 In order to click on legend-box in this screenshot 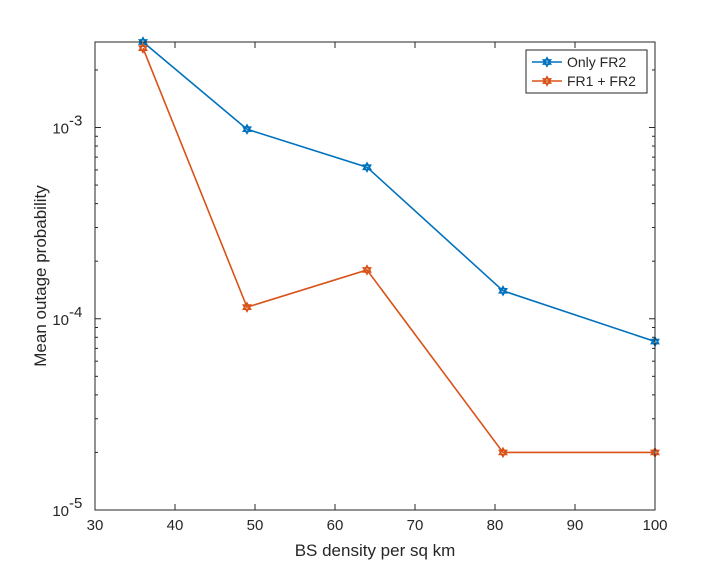, I will do `click(586, 71)`.